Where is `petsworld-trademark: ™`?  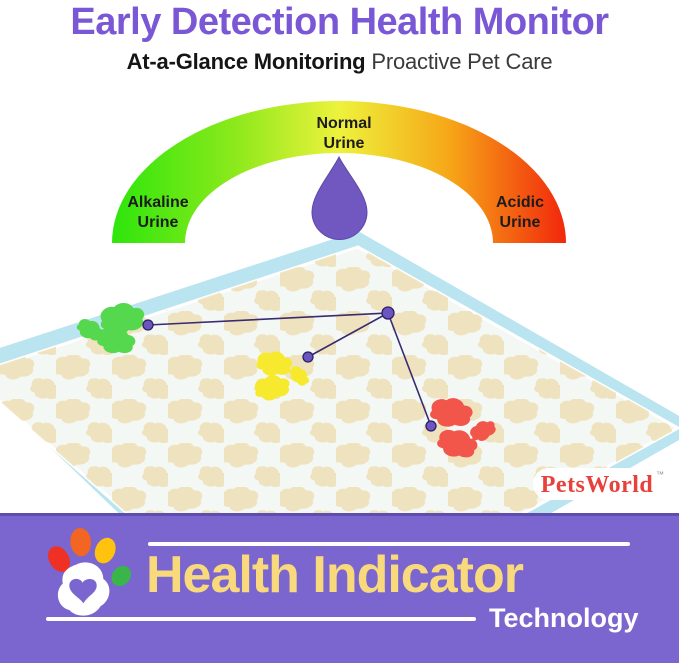
petsworld-trademark: ™ is located at coordinates (660, 474).